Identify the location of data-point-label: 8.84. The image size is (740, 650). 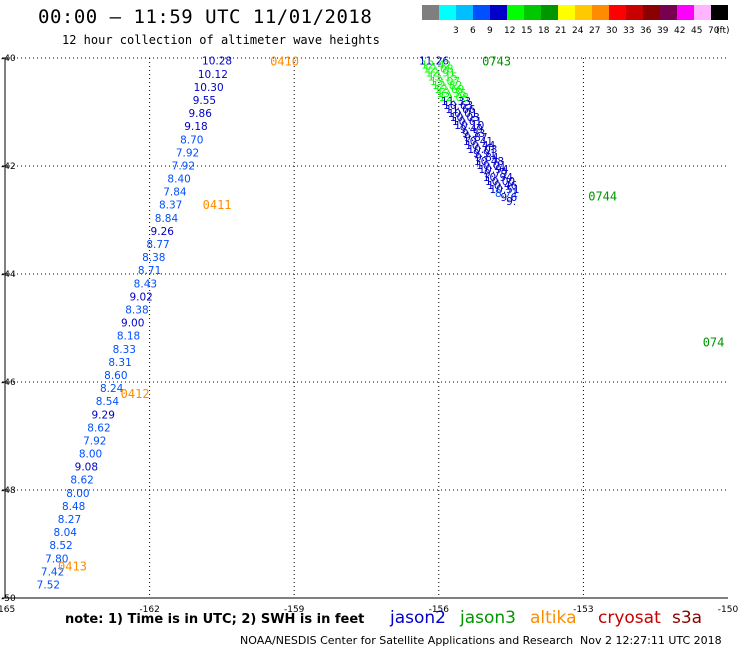
(167, 219).